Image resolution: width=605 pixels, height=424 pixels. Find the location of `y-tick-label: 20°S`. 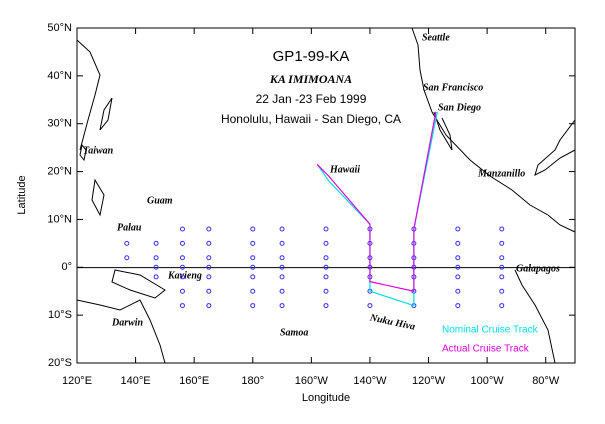

y-tick-label: 20°S is located at coordinates (60, 363).